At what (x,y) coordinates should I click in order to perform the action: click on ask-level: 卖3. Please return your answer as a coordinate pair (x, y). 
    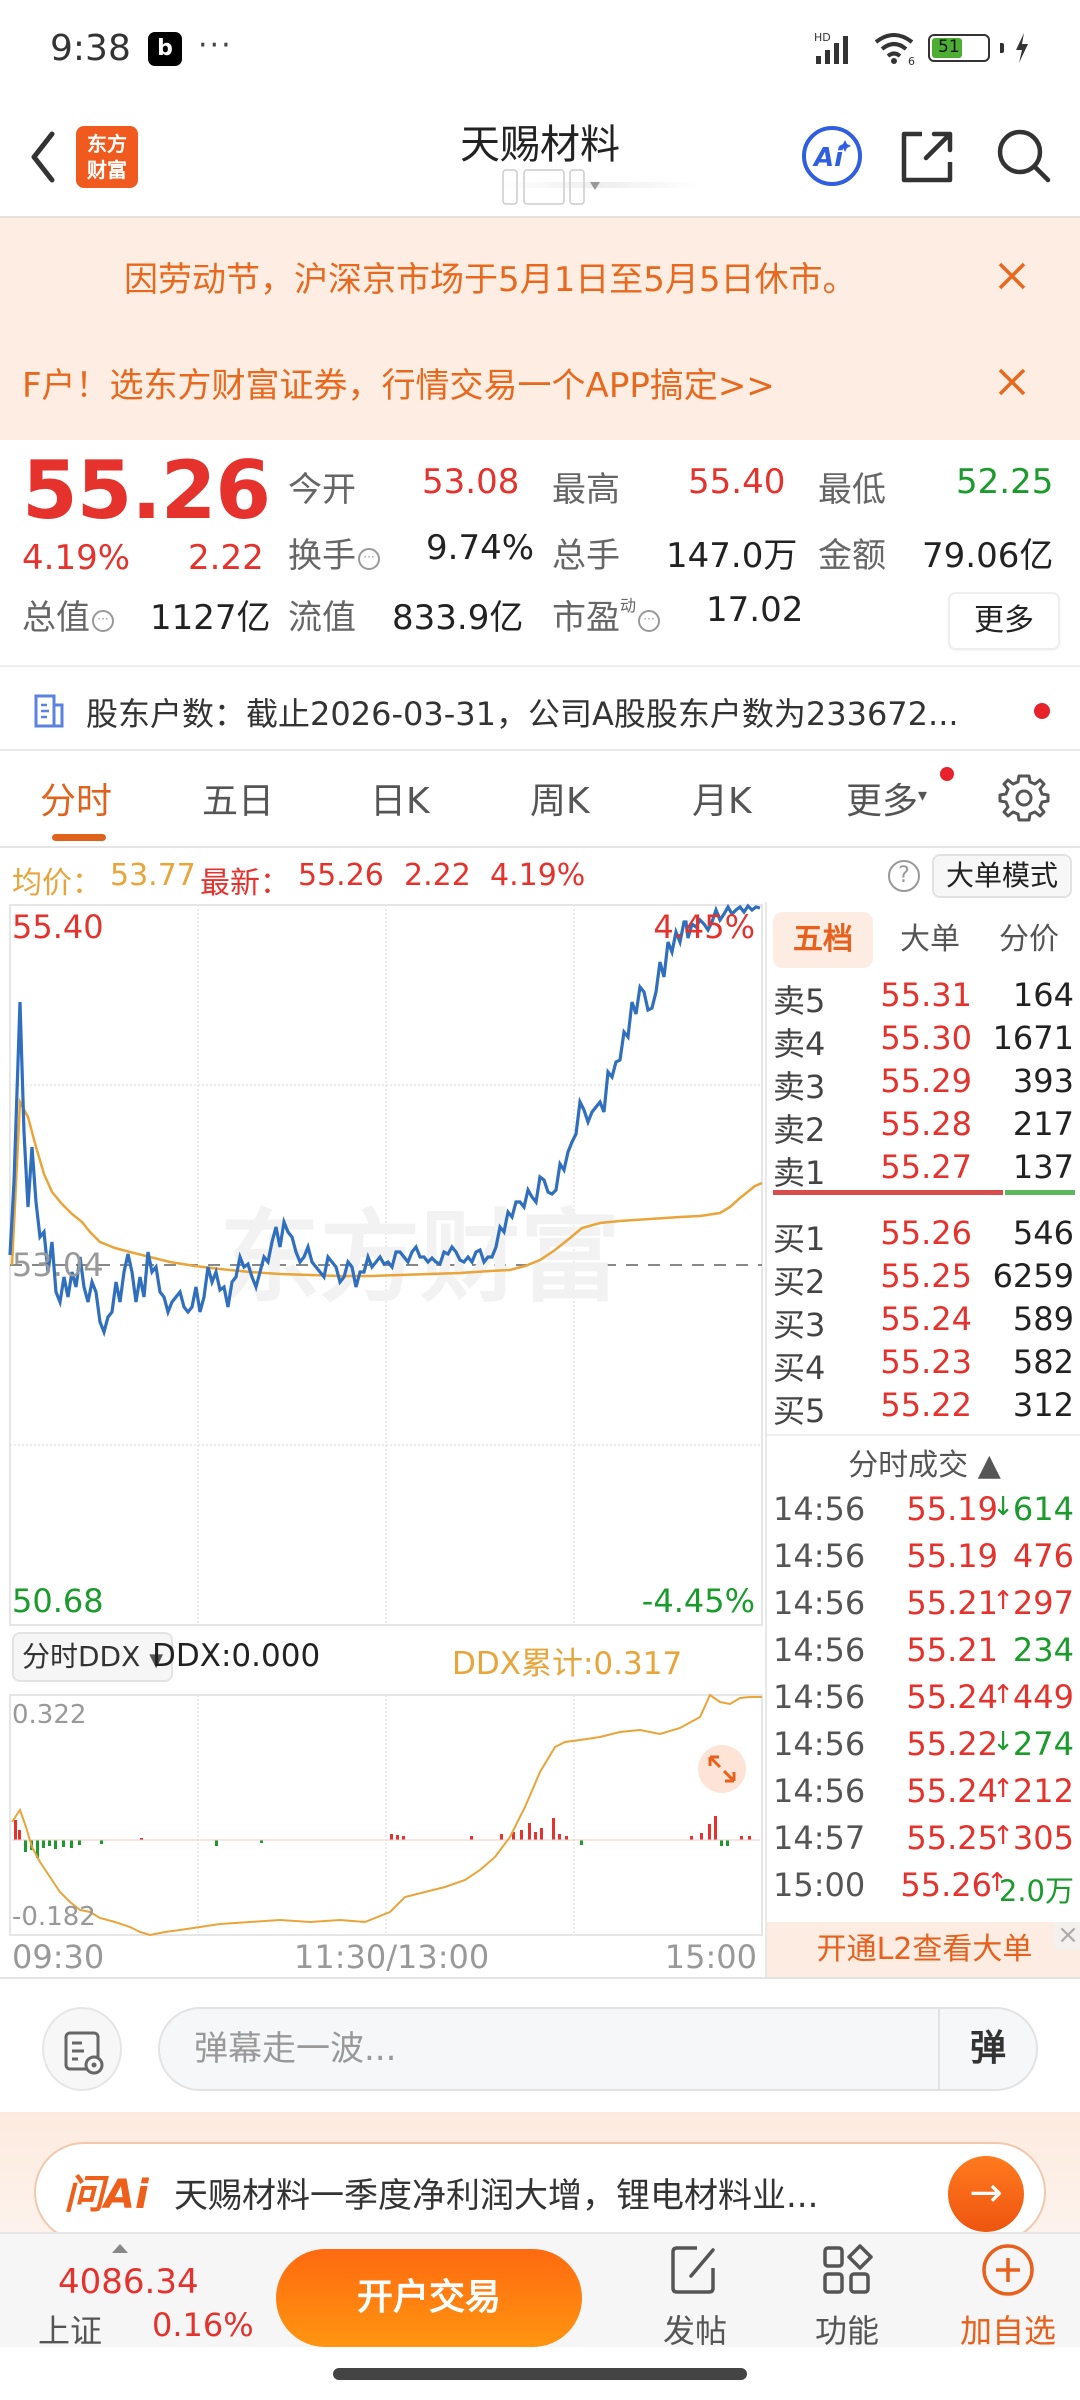
    Looking at the image, I should click on (799, 1087).